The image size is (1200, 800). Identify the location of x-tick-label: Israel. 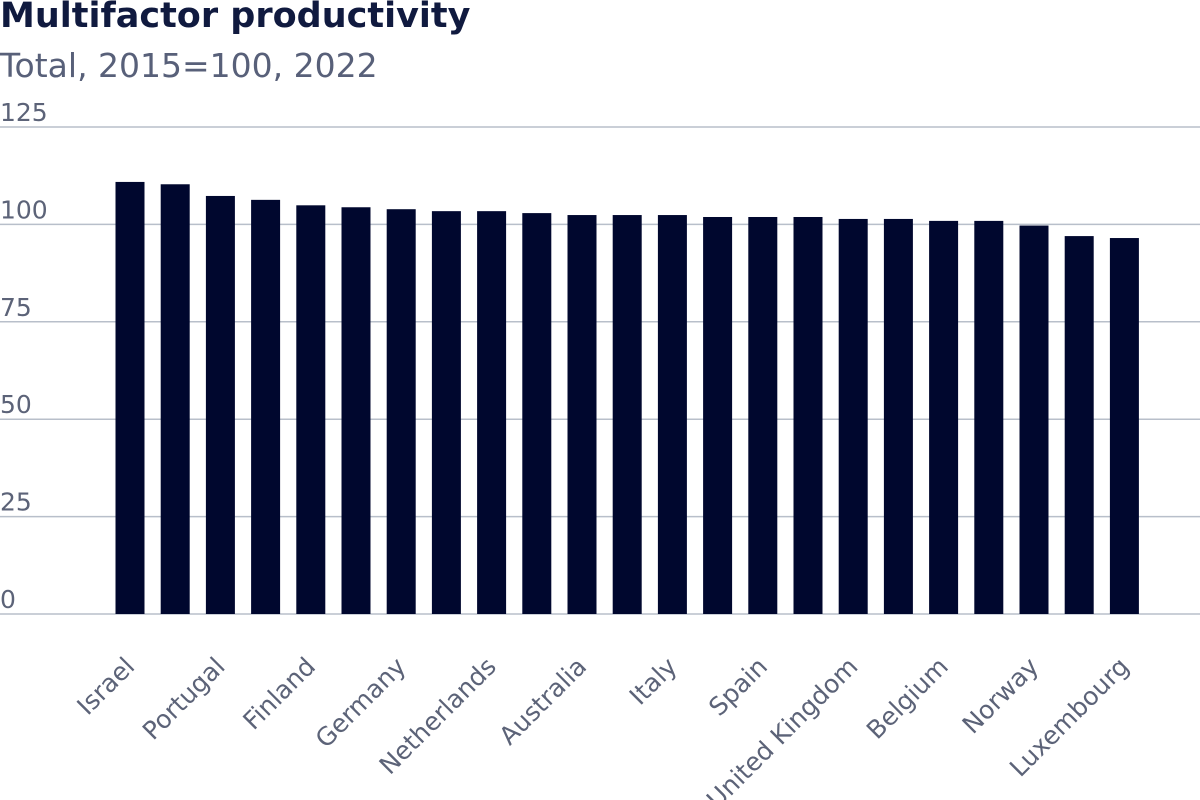
(105, 686).